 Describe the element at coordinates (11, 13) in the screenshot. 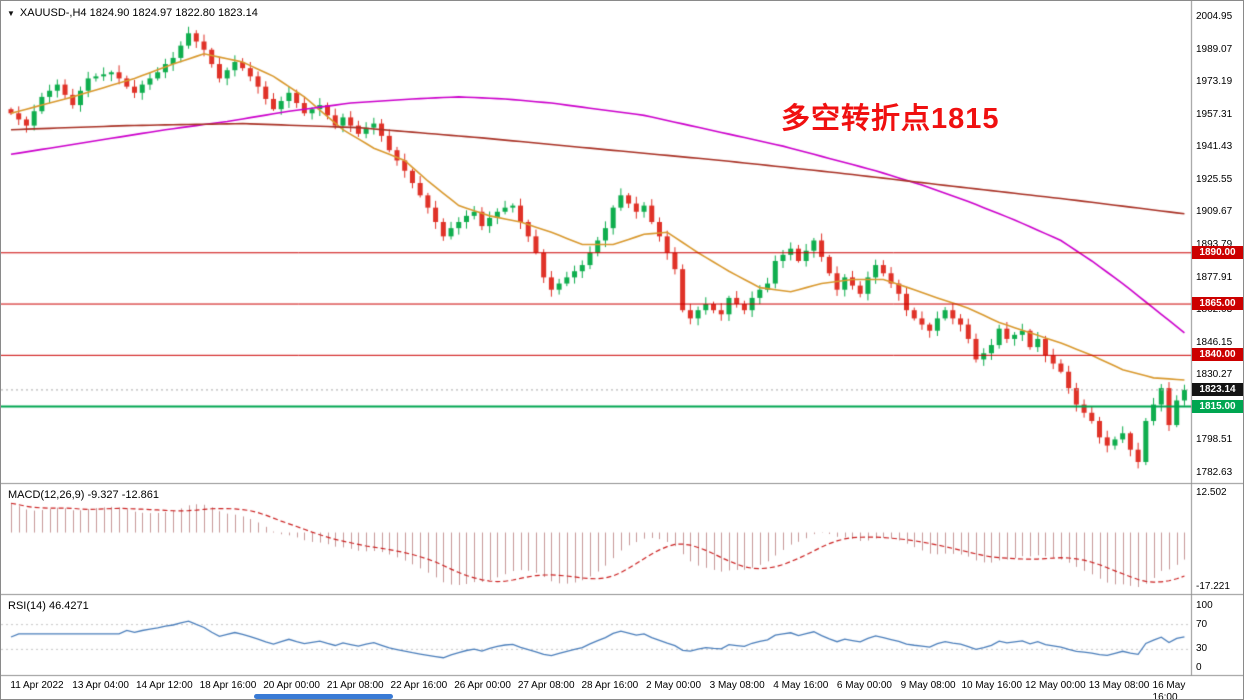

I see `dropdown-icon: ▼` at that location.